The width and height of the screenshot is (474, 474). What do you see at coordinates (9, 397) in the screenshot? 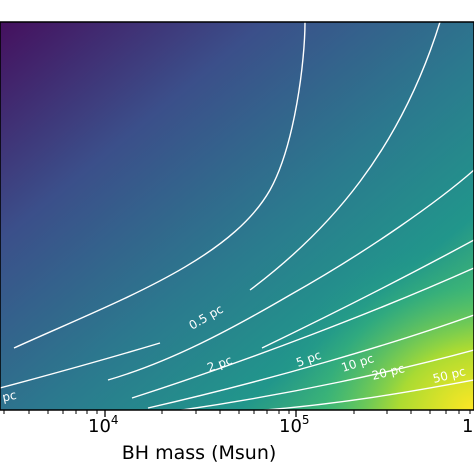
I see `contour-label-6: 1 pc` at bounding box center [9, 397].